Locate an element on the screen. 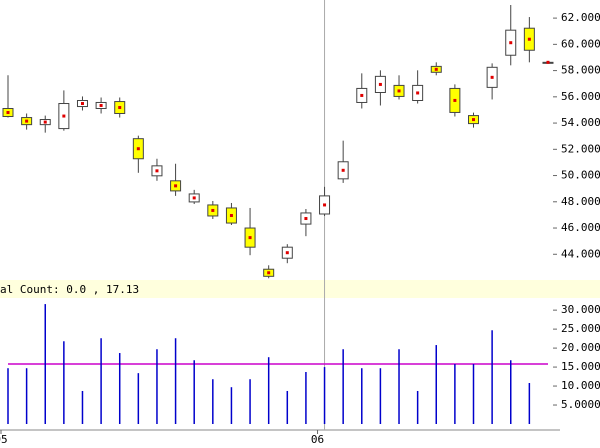 The image size is (600, 448). x-tick-label: 05 is located at coordinates (4, 439).